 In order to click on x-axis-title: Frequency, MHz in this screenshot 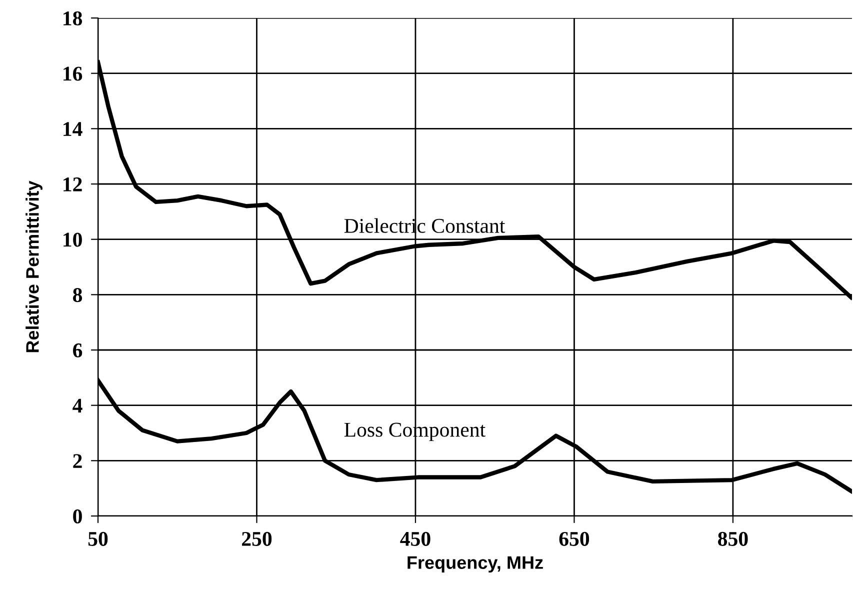, I will do `click(475, 564)`.